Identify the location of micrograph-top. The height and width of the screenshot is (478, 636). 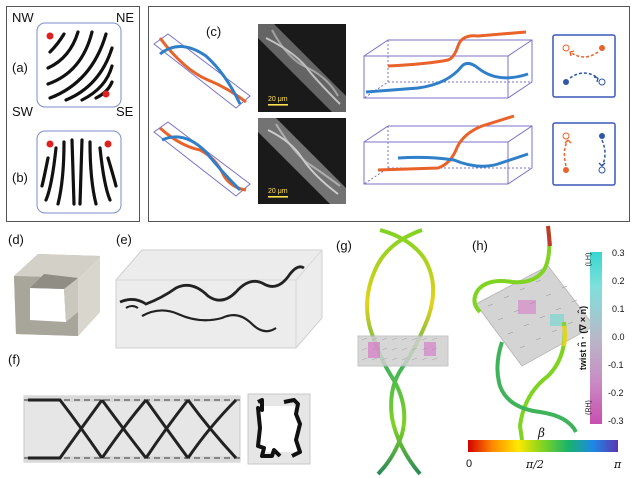
(302, 68).